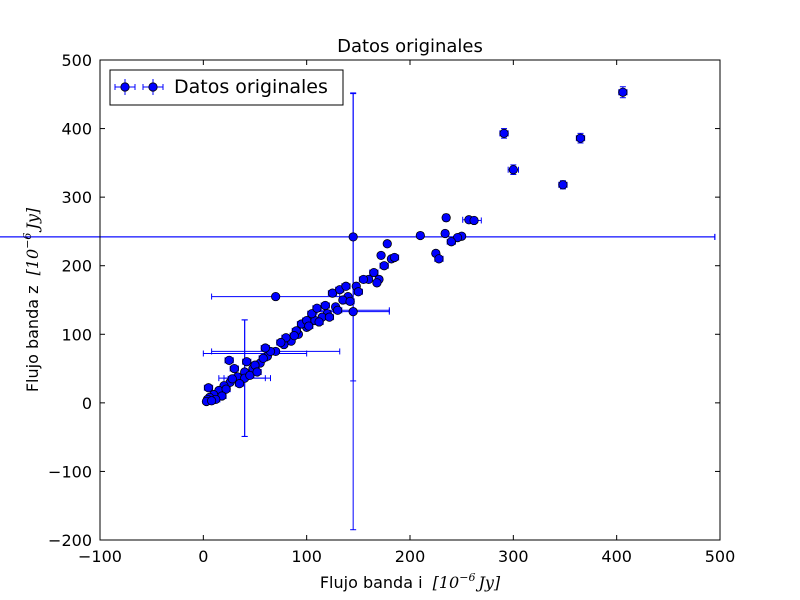  Describe the element at coordinates (513, 556) in the screenshot. I see `x-tick-label: 300` at that location.